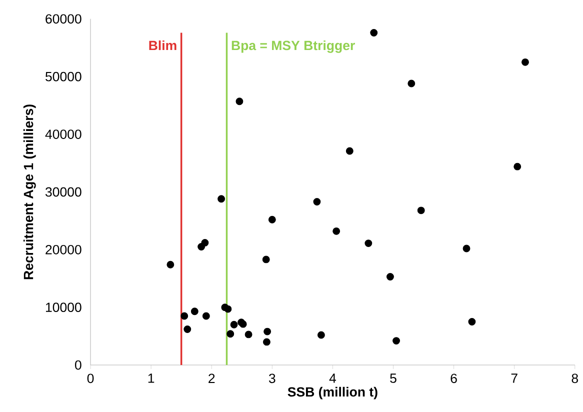  Describe the element at coordinates (272, 379) in the screenshot. I see `x-tick-label: 3` at that location.